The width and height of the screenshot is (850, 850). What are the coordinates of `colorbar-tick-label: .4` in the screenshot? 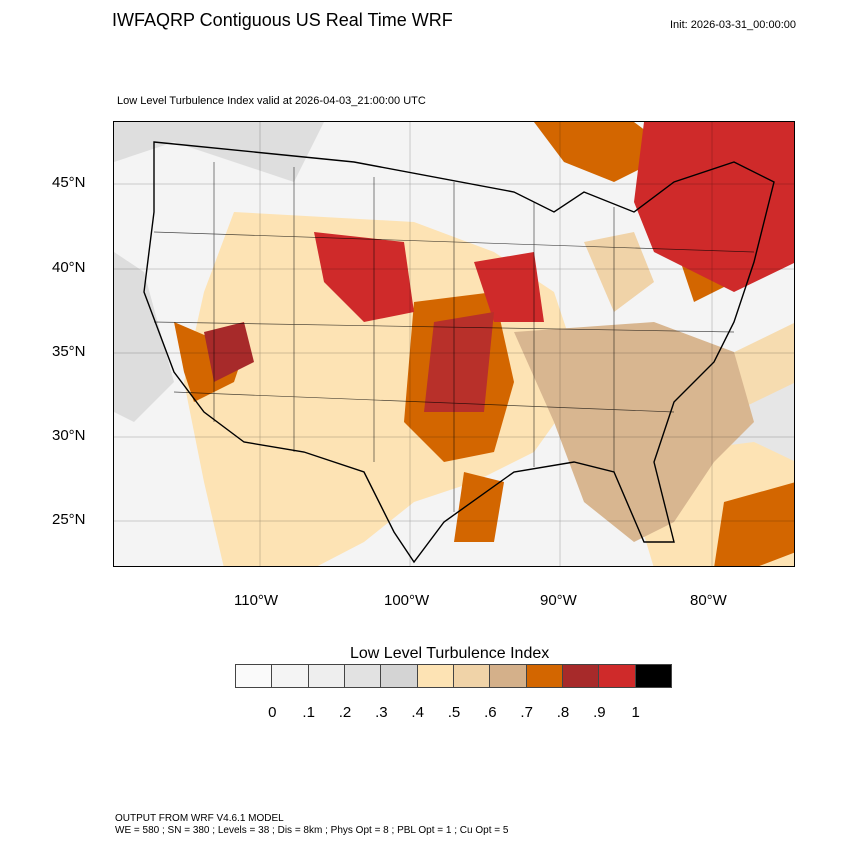 It's located at (417, 712).